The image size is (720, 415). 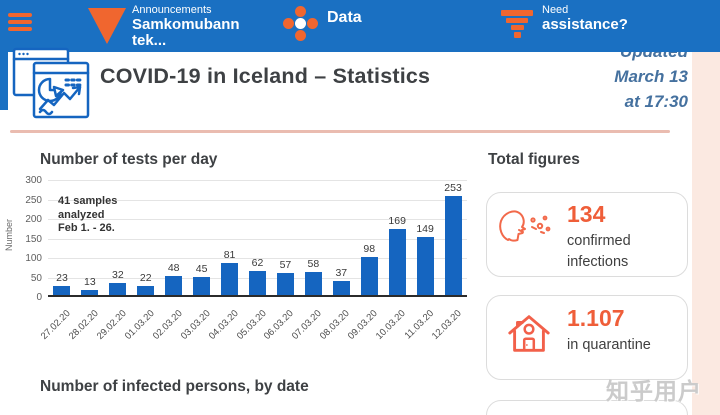 I want to click on page-title: COVID-19 in Iceland – Statistics, so click(x=265, y=76).